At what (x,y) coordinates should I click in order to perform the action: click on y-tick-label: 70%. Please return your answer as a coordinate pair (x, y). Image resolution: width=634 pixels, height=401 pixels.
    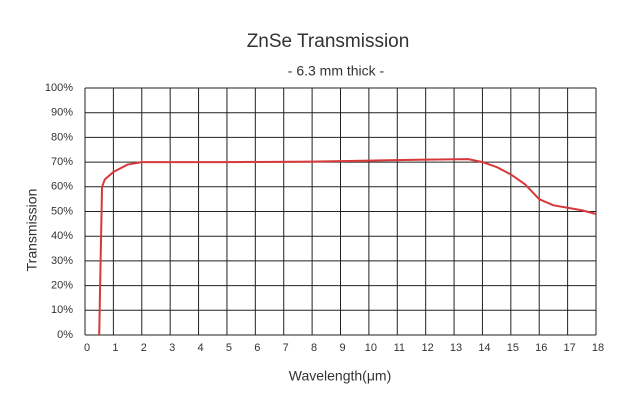
    Looking at the image, I should click on (62, 162).